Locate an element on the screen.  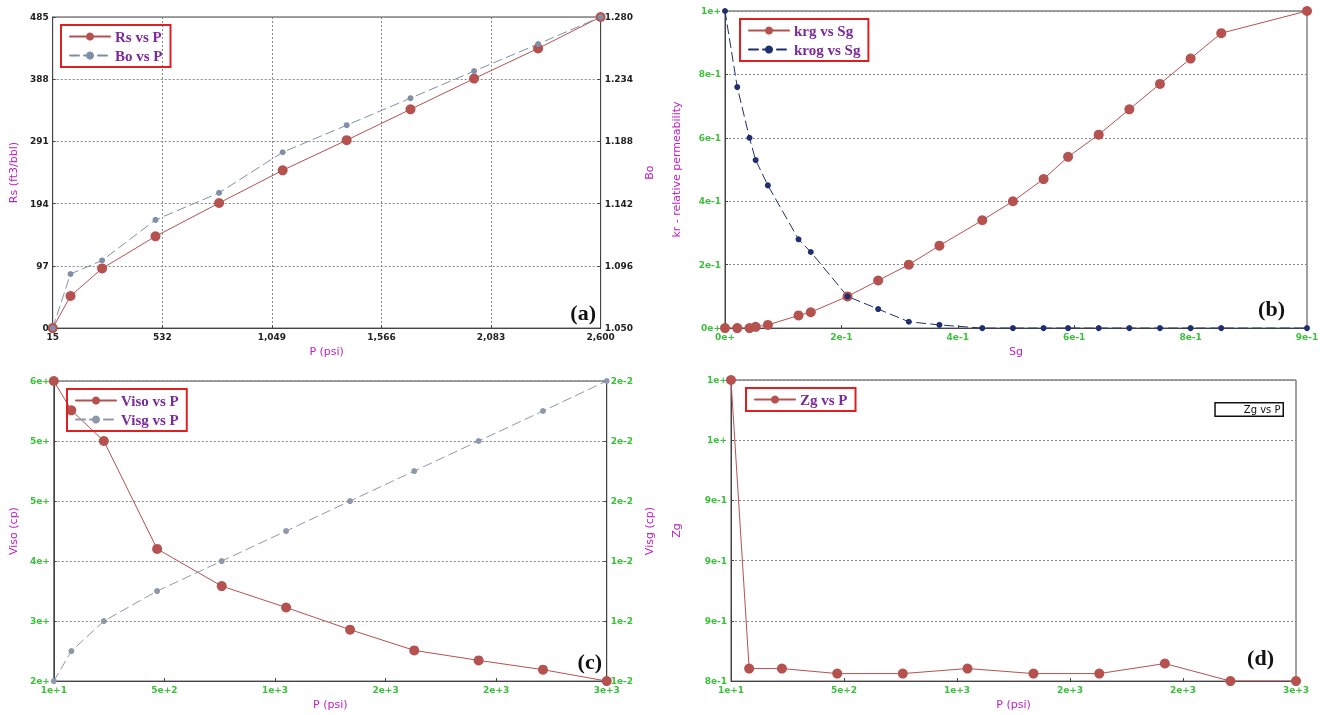
x-tick-label: 15 is located at coordinates (52, 336).